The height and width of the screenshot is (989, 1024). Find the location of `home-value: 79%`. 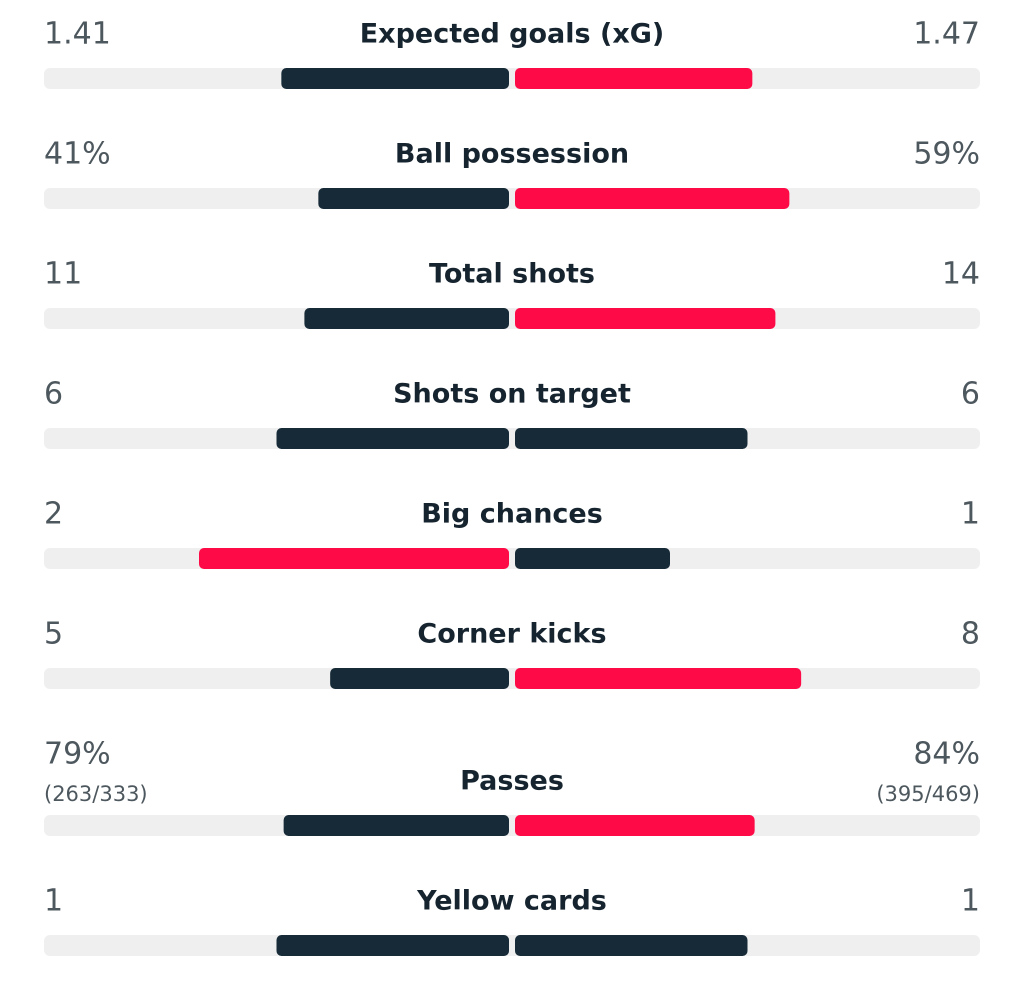

home-value: 79% is located at coordinates (77, 754).